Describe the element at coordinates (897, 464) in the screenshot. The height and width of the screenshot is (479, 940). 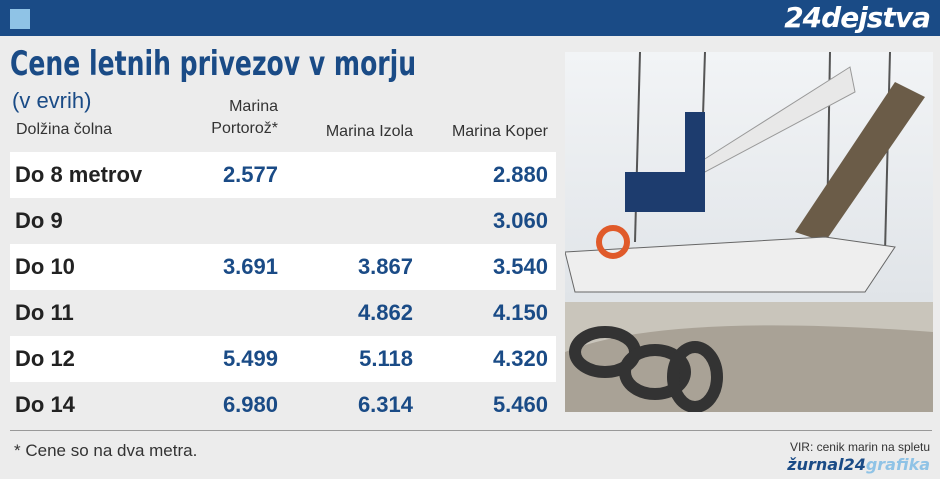
I see `credit-suffix: grafika` at that location.